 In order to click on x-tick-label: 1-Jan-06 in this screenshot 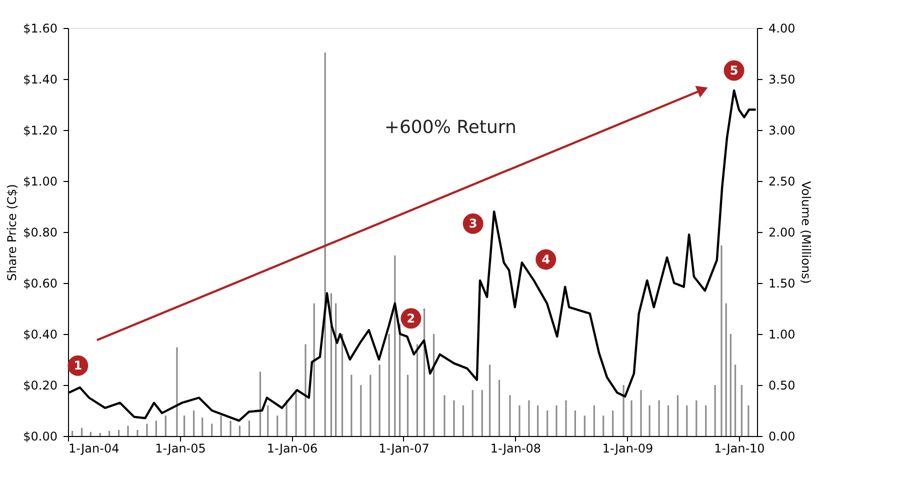, I will do `click(292, 449)`.